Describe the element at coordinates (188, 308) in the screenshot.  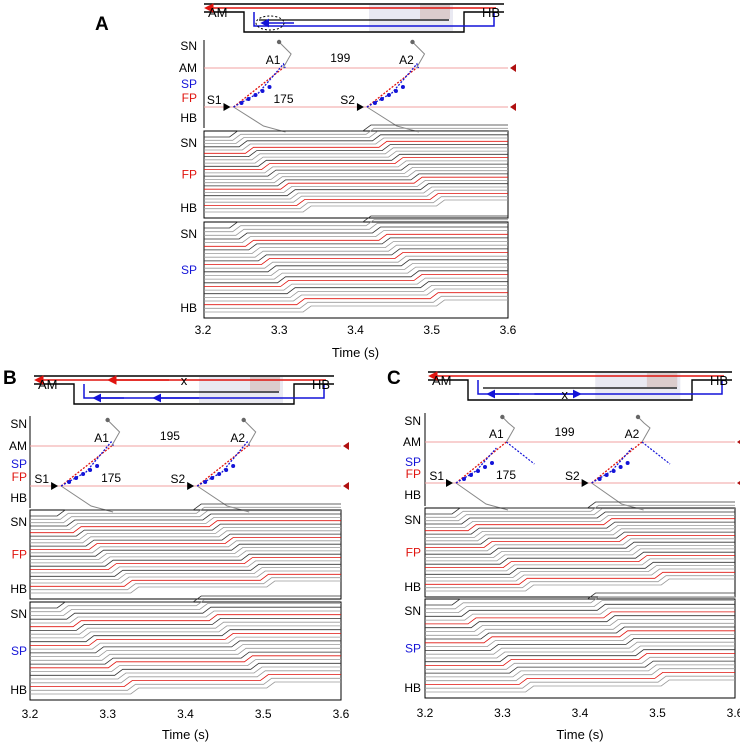
I see `trace-label-bottom: HB` at that location.